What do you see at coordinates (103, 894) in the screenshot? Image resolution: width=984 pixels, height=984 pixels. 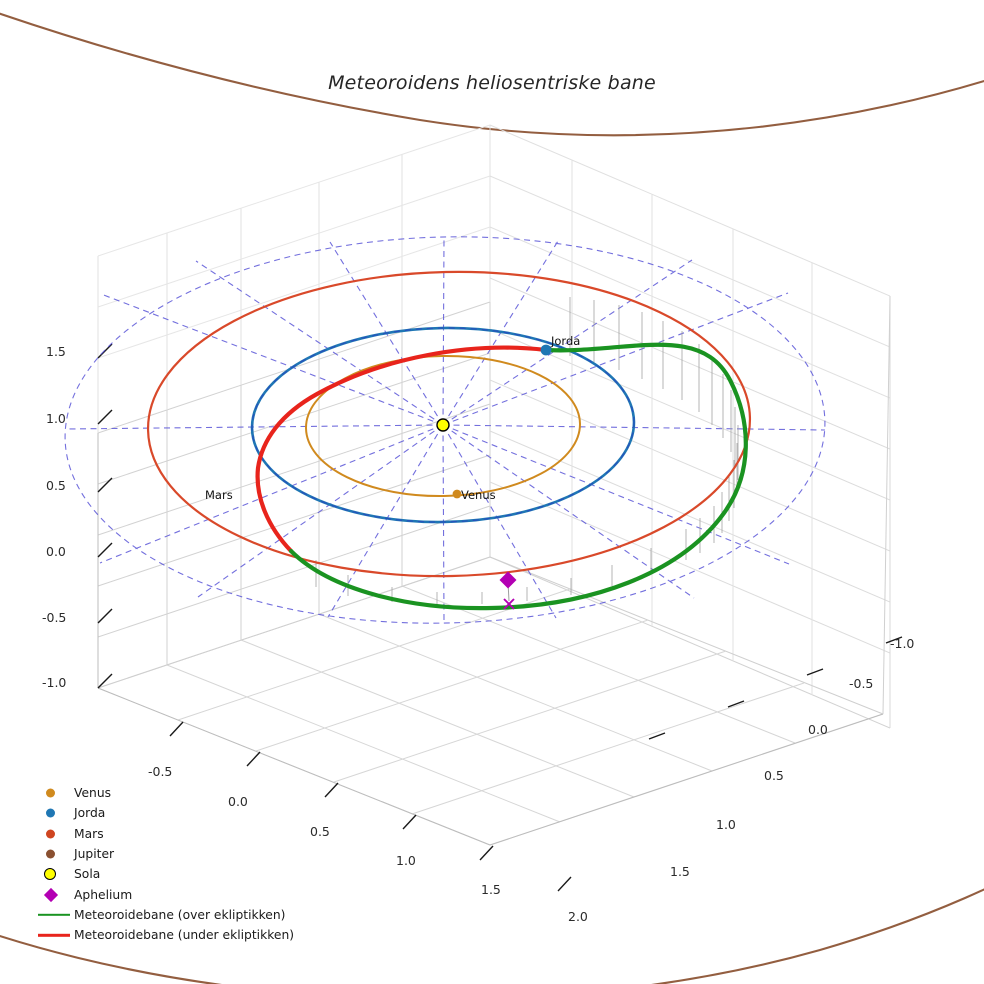 I see `legend-label-aphelium: Aphelium` at bounding box center [103, 894].